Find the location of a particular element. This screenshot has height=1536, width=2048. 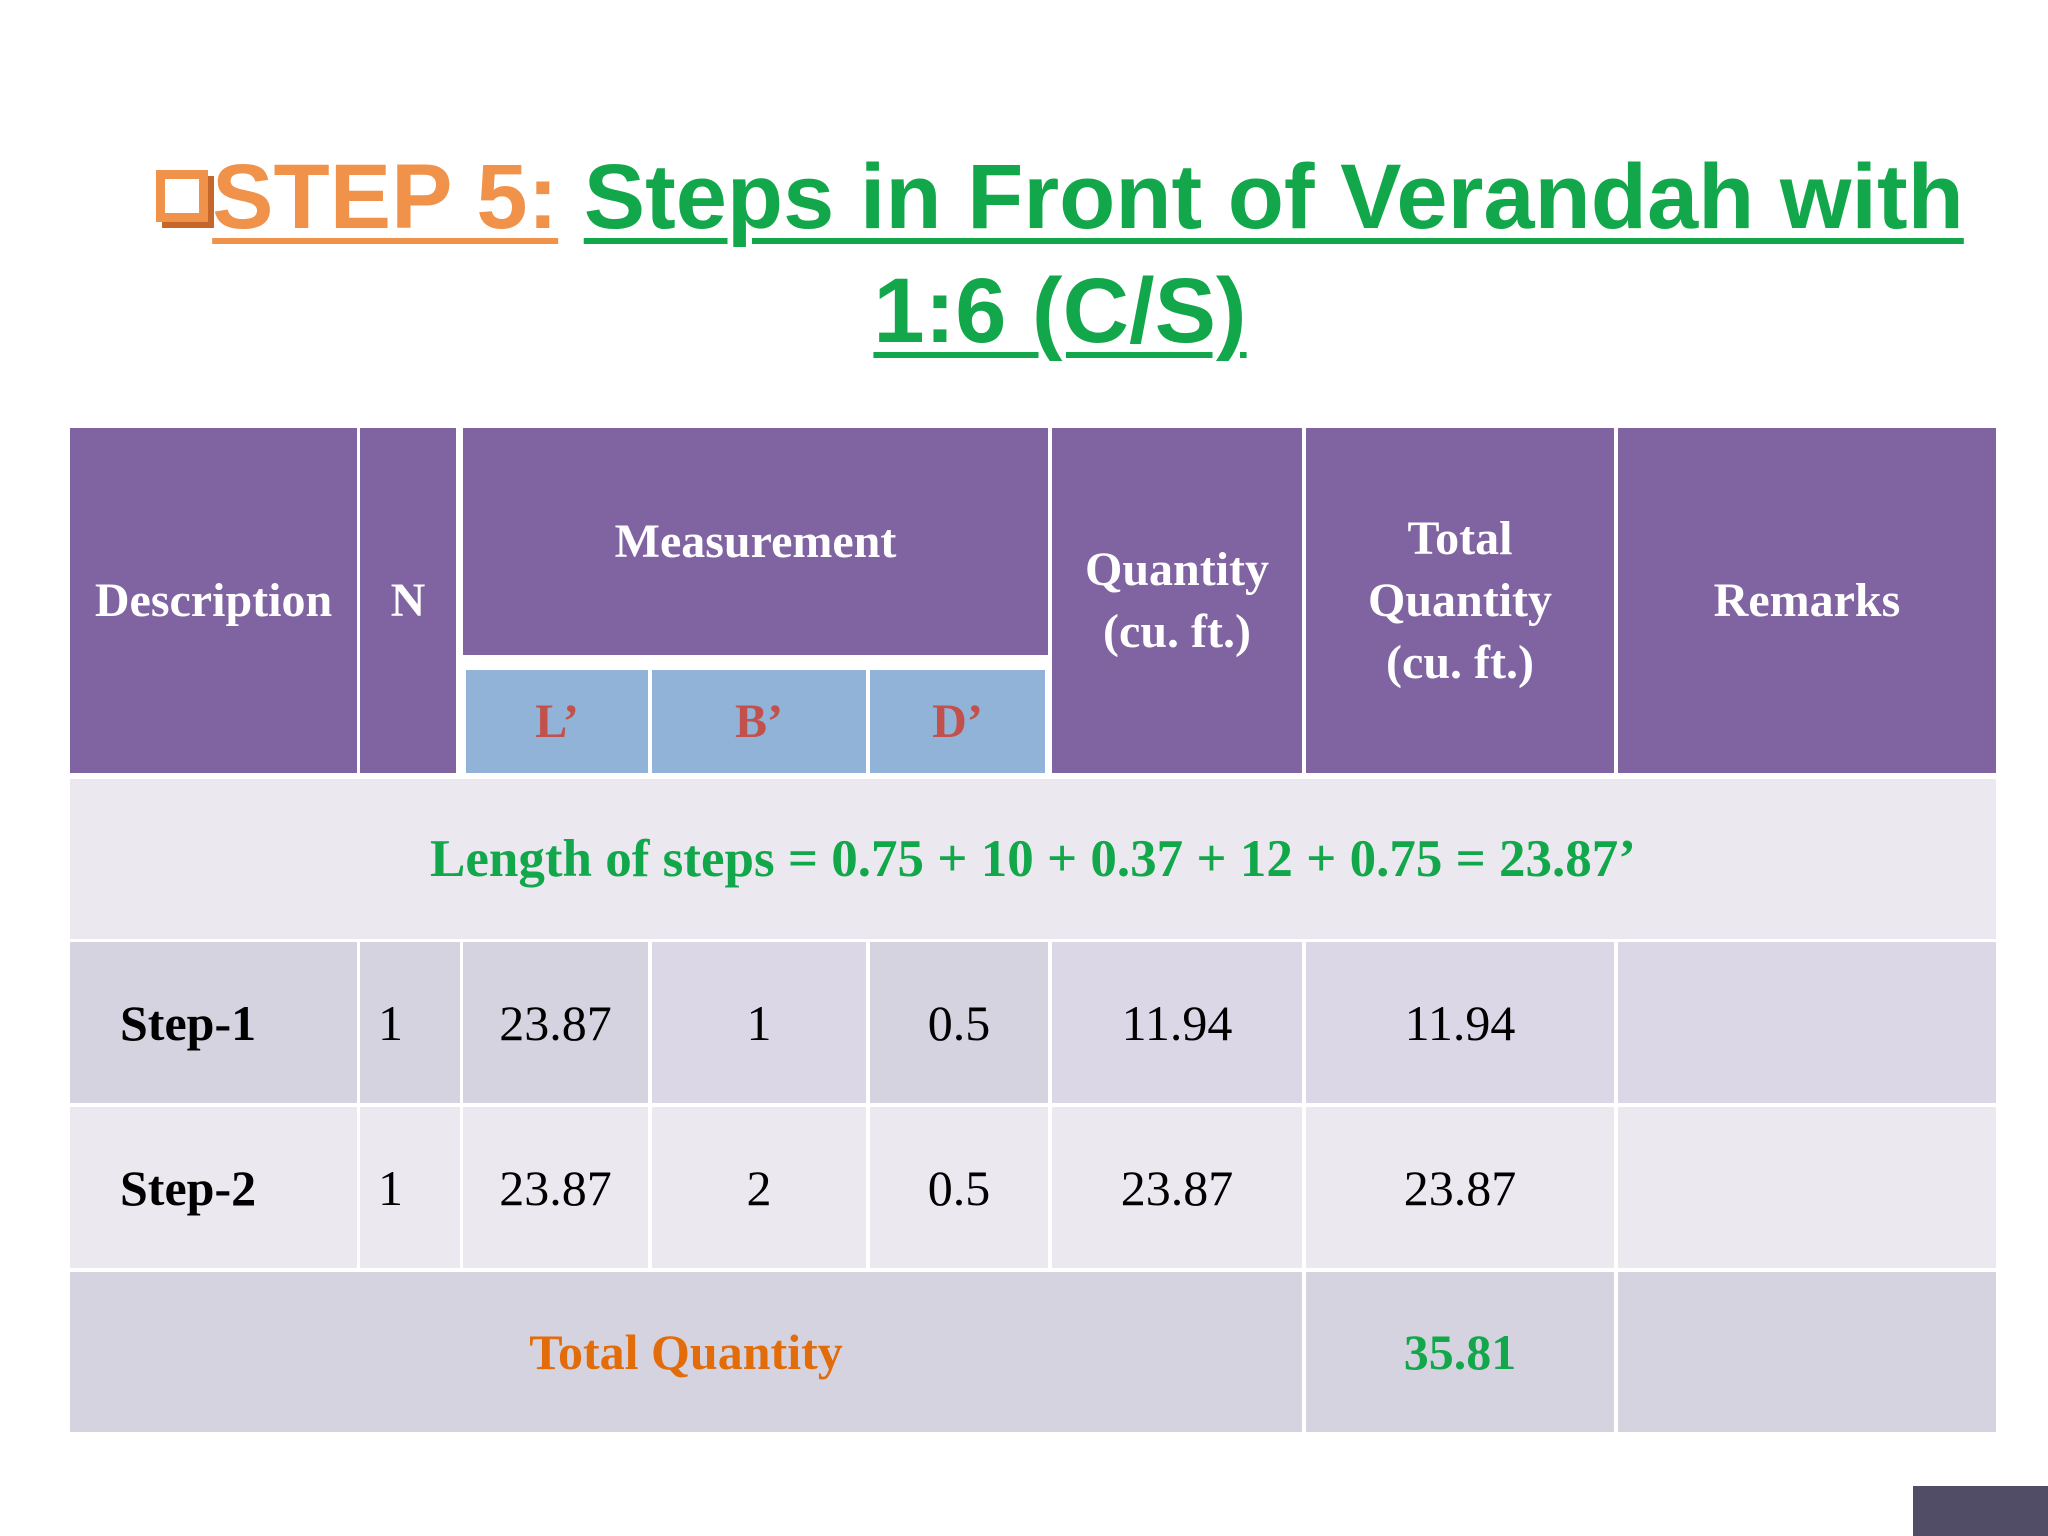

row1-description: Step-1 is located at coordinates (213, 1022).